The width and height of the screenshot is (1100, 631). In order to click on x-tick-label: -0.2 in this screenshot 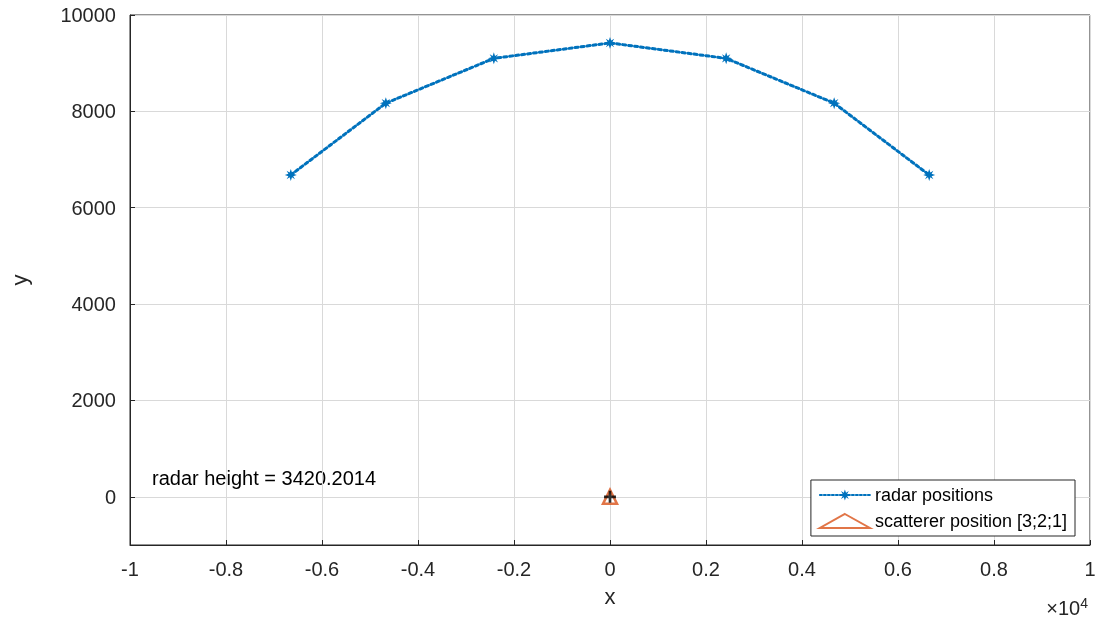, I will do `click(514, 569)`.